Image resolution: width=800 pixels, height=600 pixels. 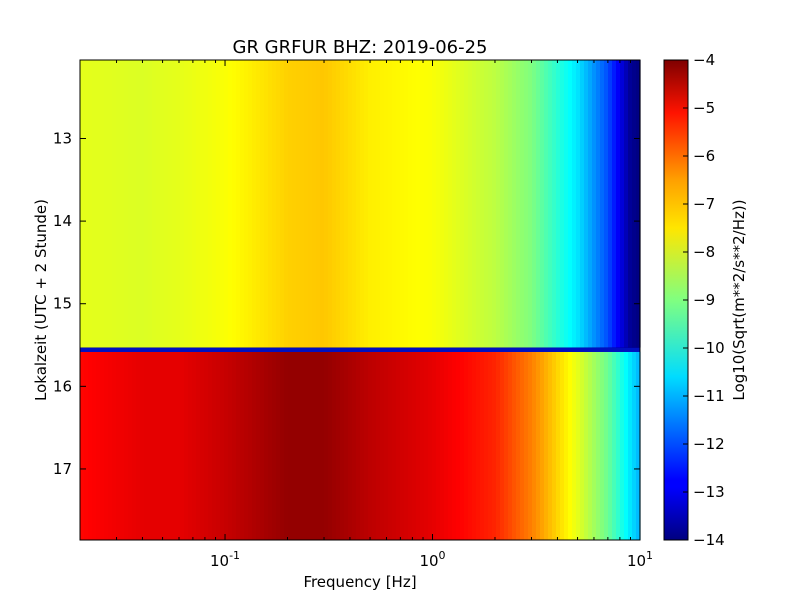 What do you see at coordinates (62, 469) in the screenshot?
I see `y-tick-label: 17` at bounding box center [62, 469].